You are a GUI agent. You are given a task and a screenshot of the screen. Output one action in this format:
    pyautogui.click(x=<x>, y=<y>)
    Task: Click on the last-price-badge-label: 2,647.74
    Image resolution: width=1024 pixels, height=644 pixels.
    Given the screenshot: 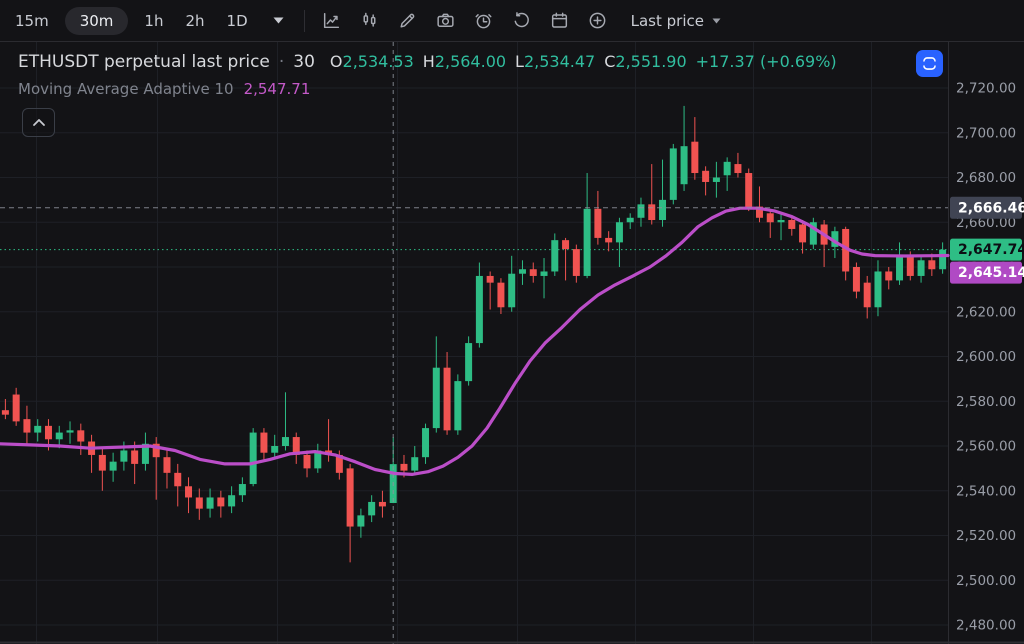 What is the action you would take?
    pyautogui.click(x=991, y=250)
    